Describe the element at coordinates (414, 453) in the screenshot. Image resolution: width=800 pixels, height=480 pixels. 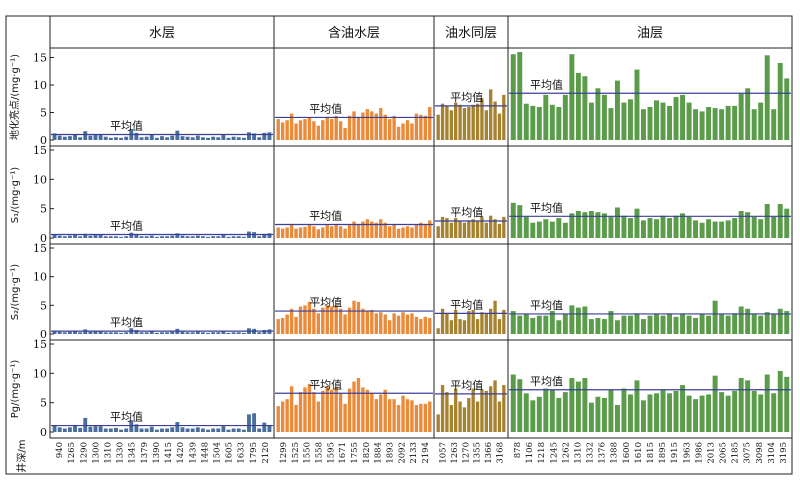
I see `x-tick-label: 2133` at that location.